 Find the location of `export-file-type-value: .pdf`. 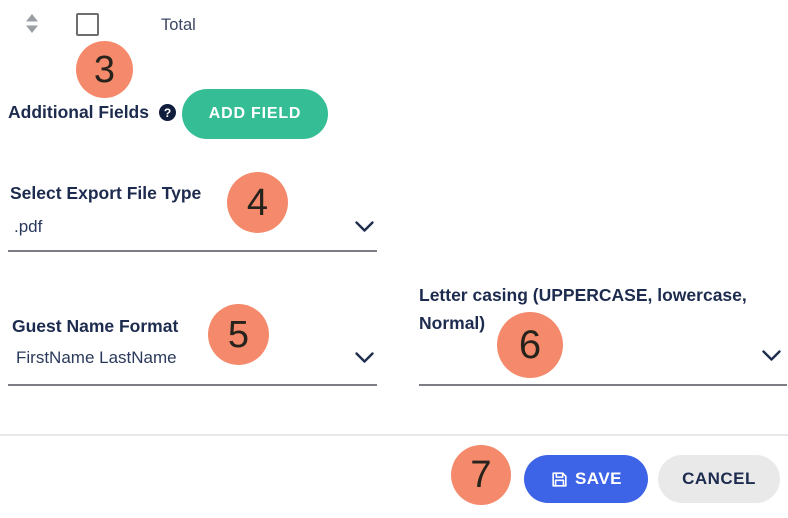

export-file-type-value: .pdf is located at coordinates (28, 226).